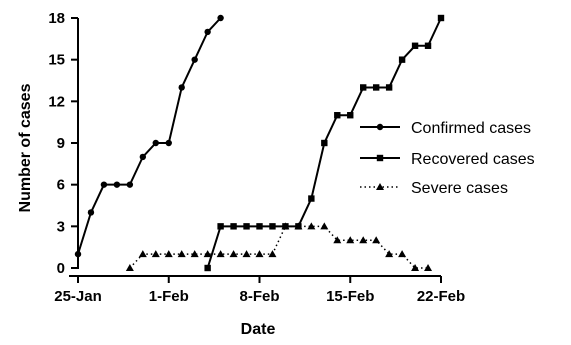 This screenshot has width=571, height=345. I want to click on y-tick-label: 3, so click(61, 226).